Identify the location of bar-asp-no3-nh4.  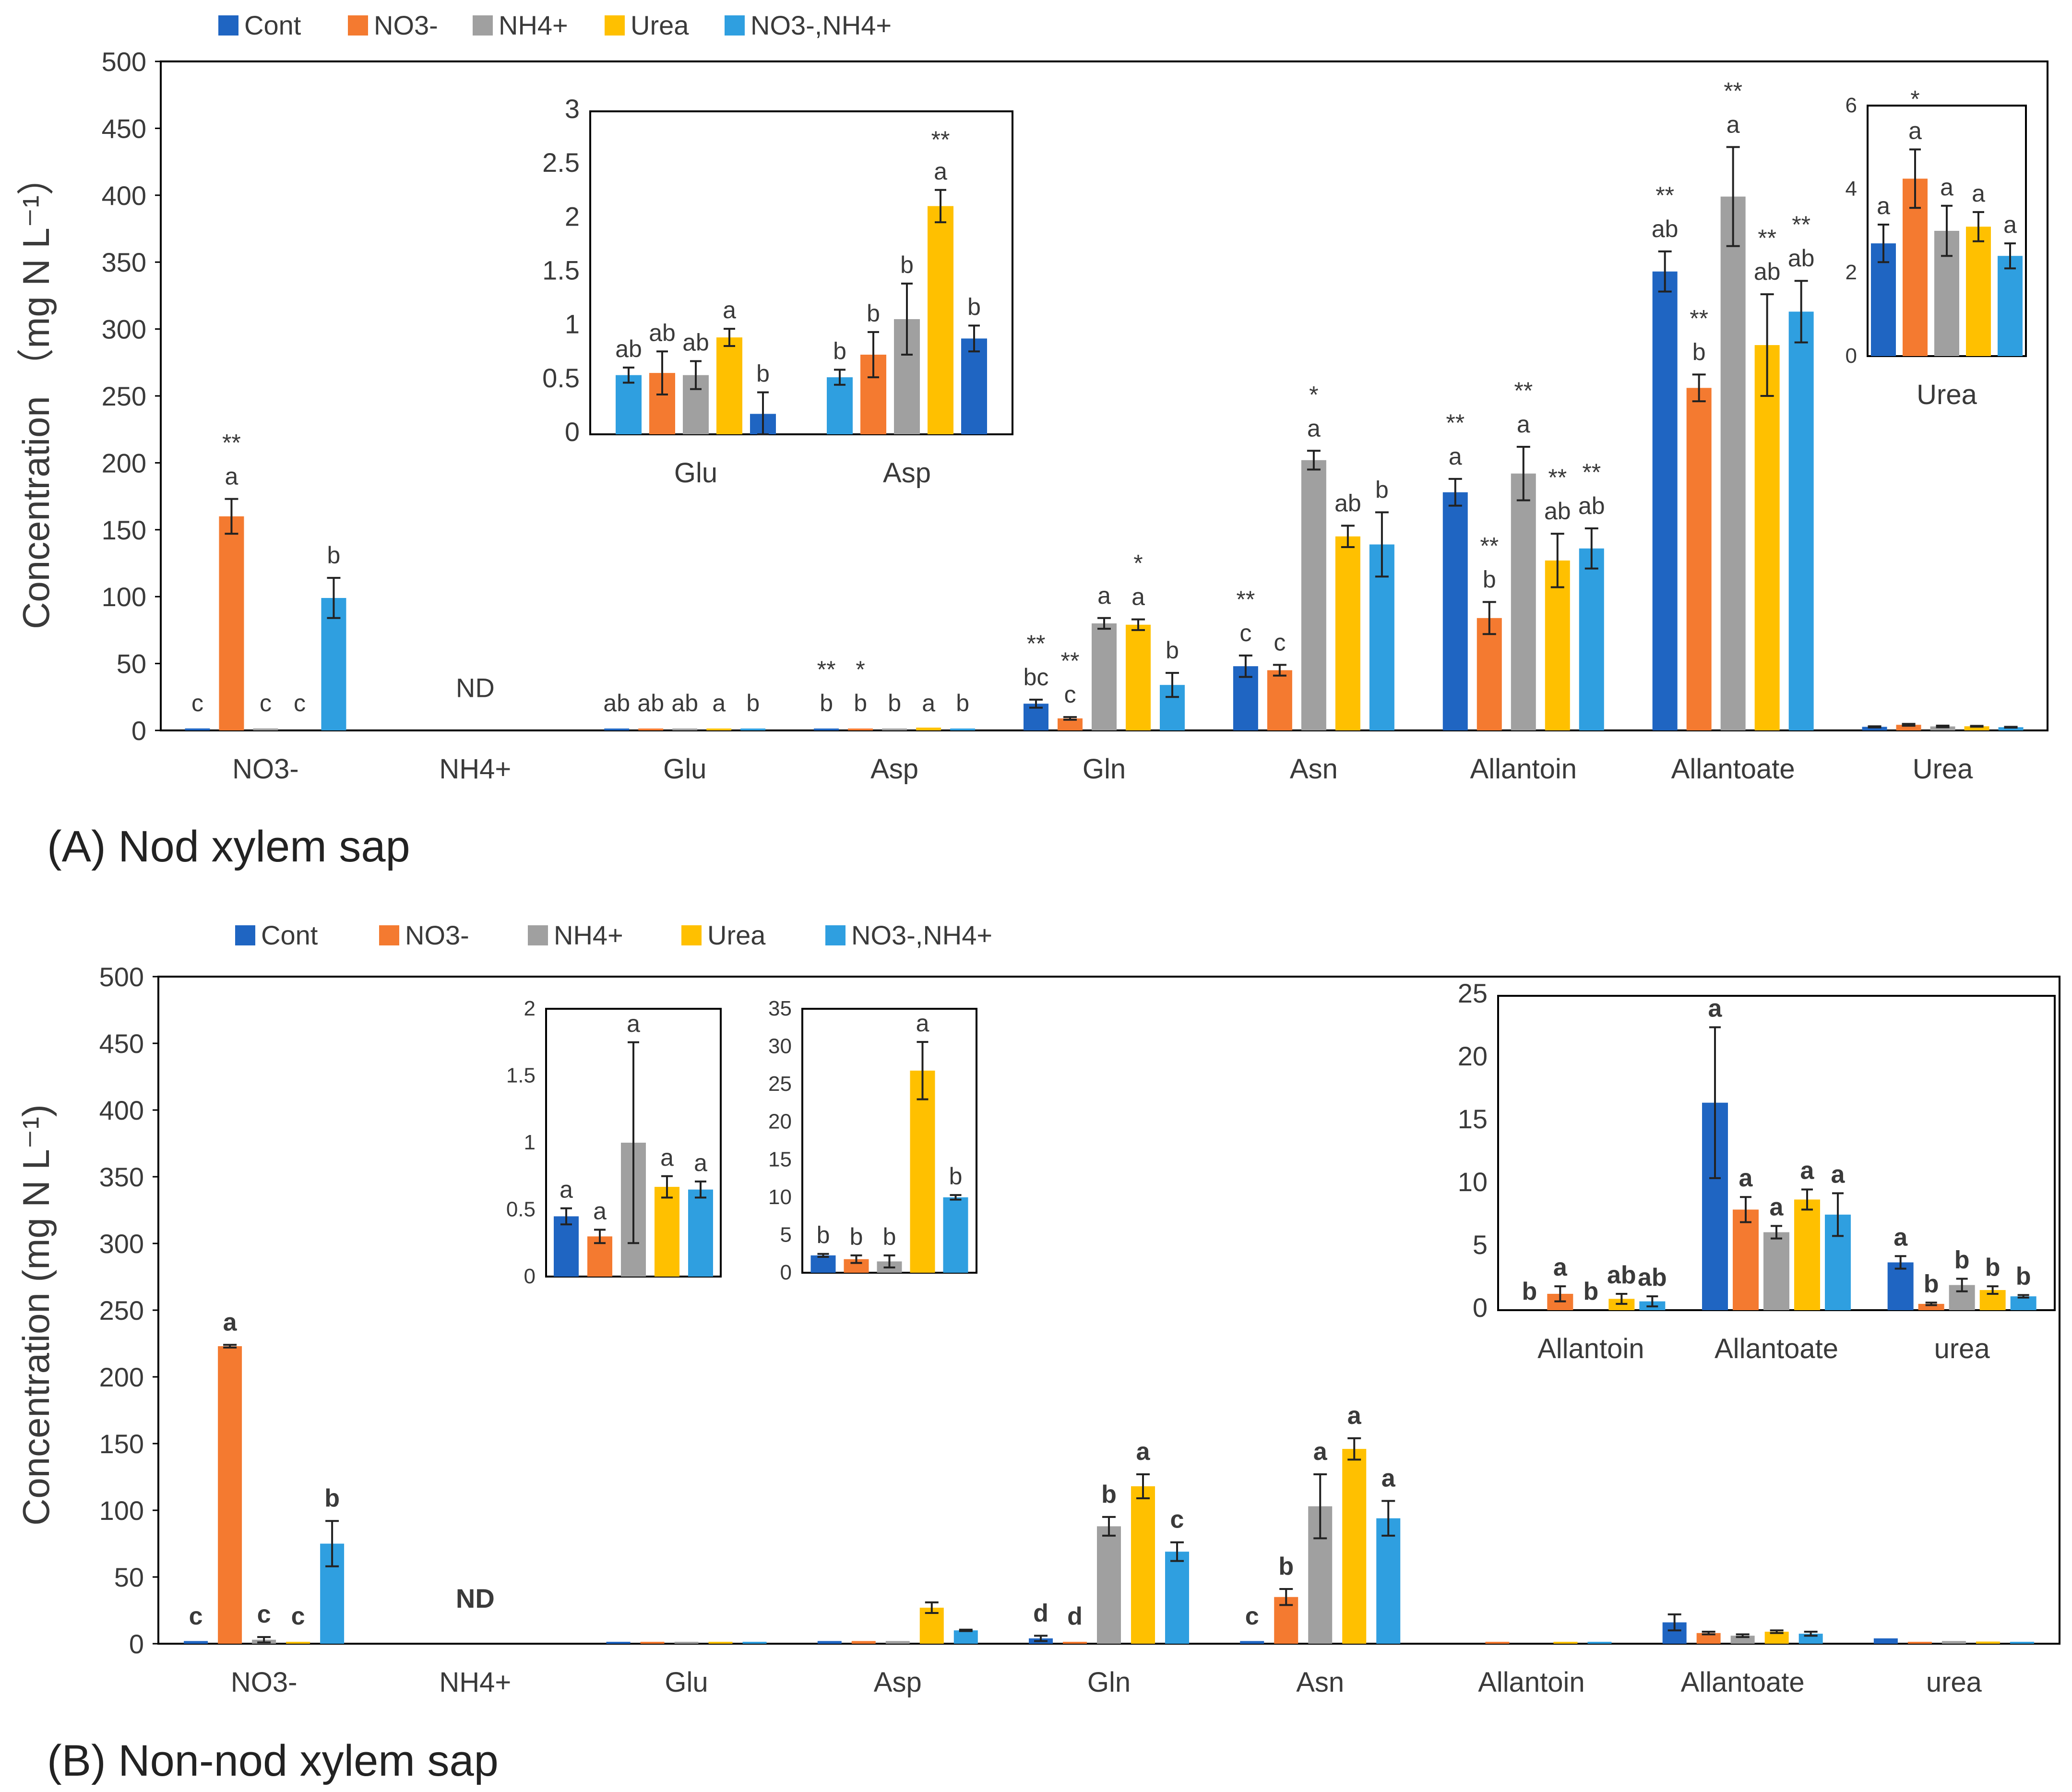
(963, 729).